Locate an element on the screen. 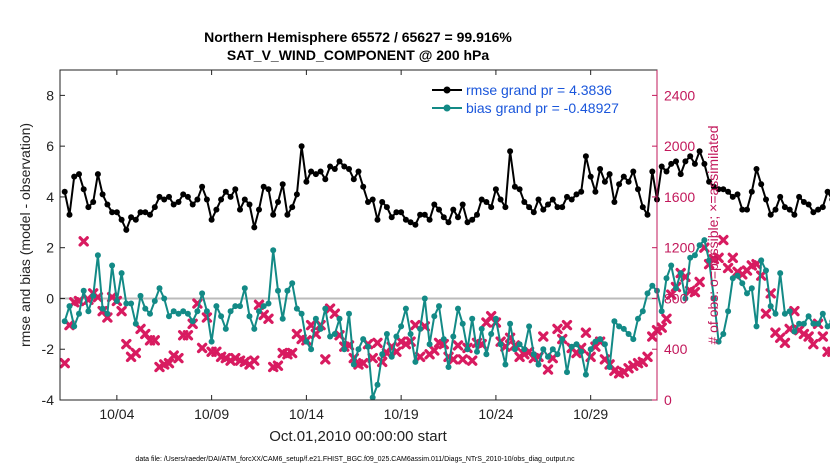 Image resolution: width=830 pixels, height=470 pixels. legend-rmse-label: rmse grand pr = 4.3836 is located at coordinates (539, 90).